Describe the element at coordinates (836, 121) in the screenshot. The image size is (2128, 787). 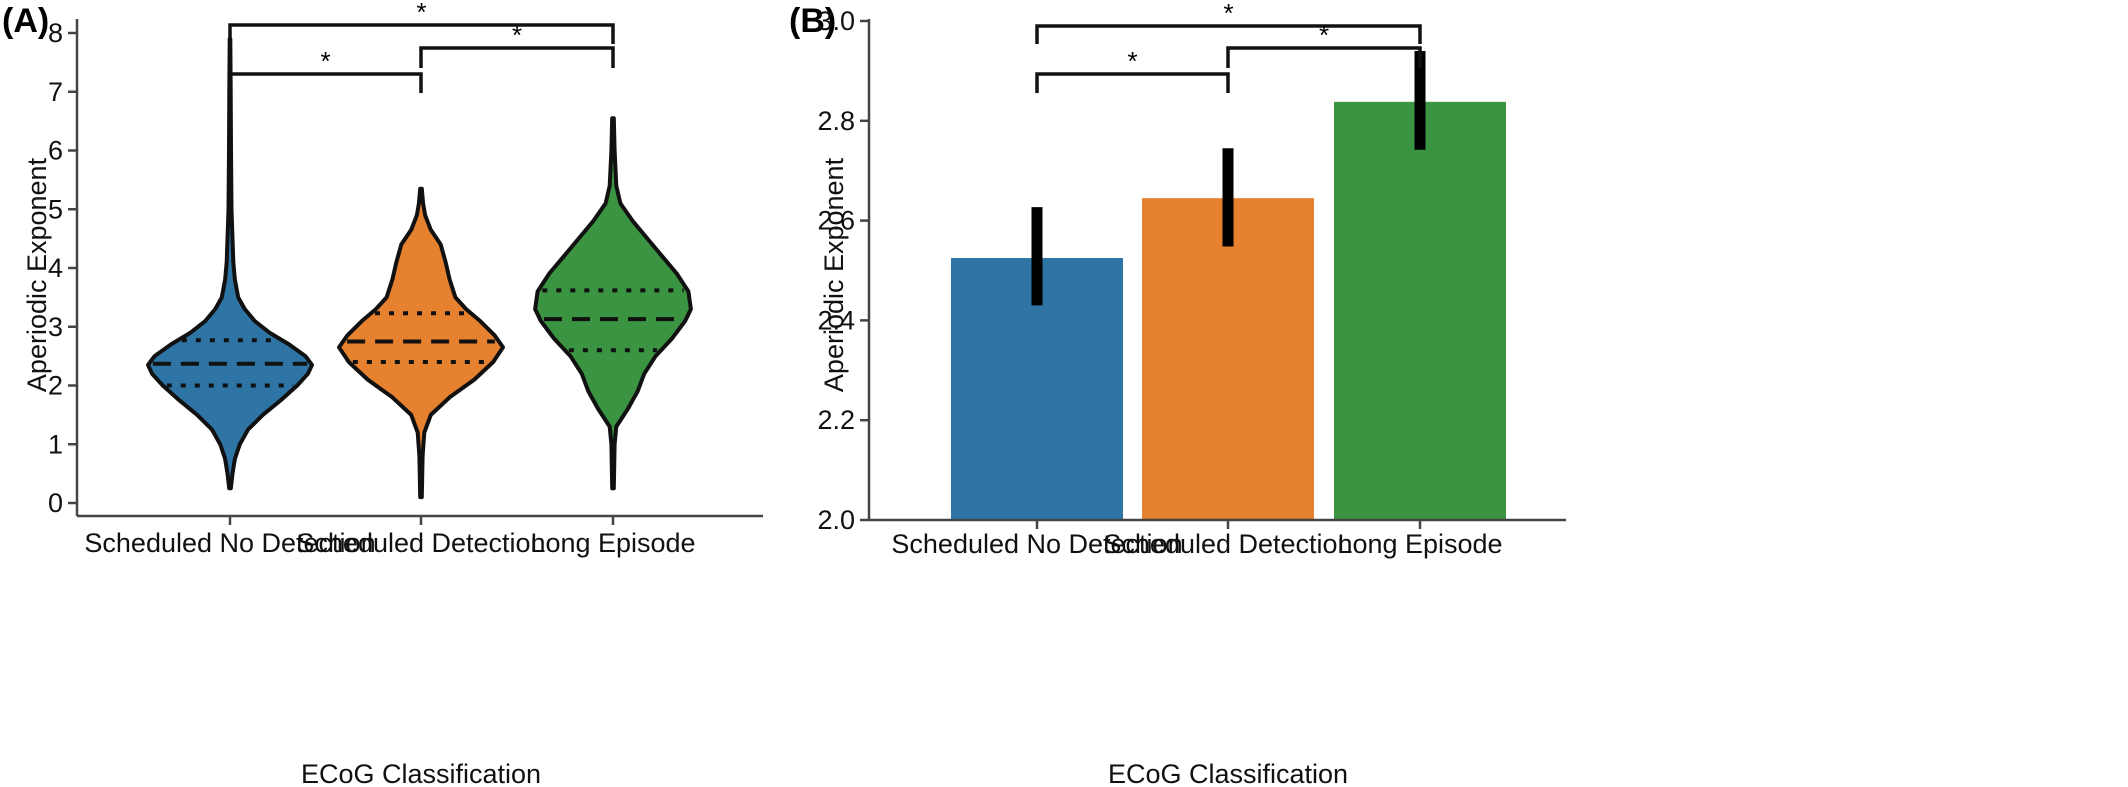
I see `y-tick-label: 2.8` at that location.